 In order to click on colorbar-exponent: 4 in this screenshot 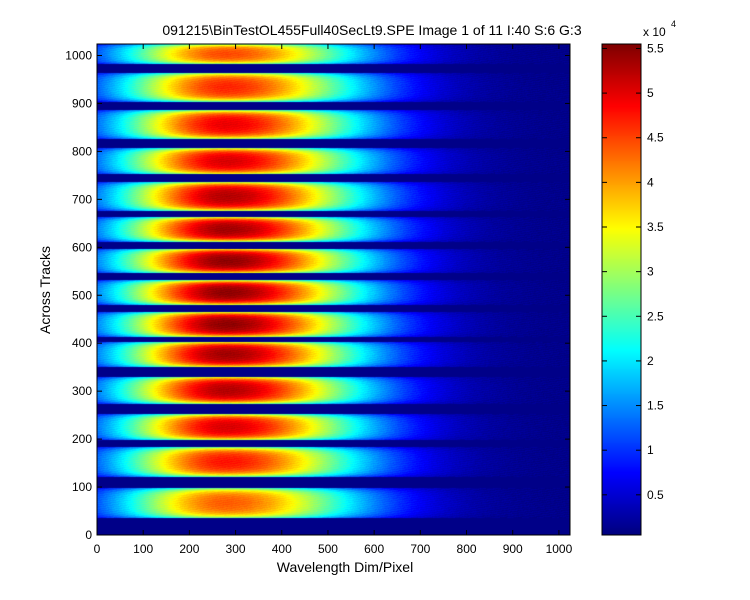, I will do `click(673, 24)`.